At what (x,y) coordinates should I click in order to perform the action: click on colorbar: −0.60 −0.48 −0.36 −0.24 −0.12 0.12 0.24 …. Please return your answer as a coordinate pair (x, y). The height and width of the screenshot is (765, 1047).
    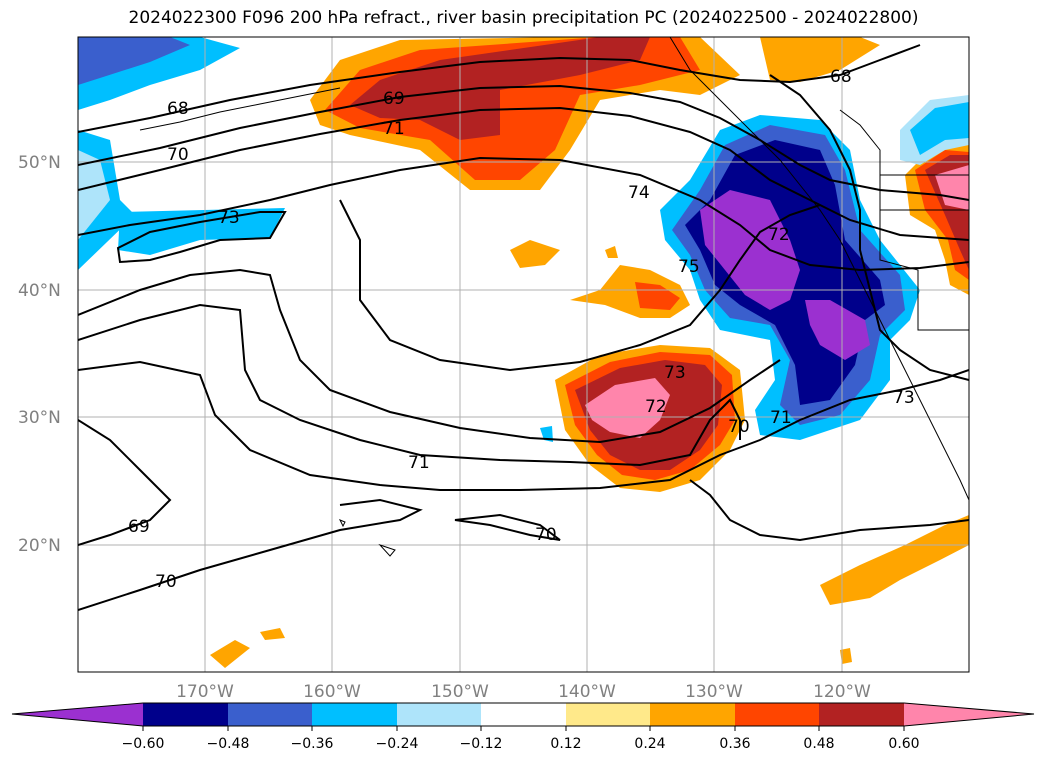
    Looking at the image, I should click on (523, 727).